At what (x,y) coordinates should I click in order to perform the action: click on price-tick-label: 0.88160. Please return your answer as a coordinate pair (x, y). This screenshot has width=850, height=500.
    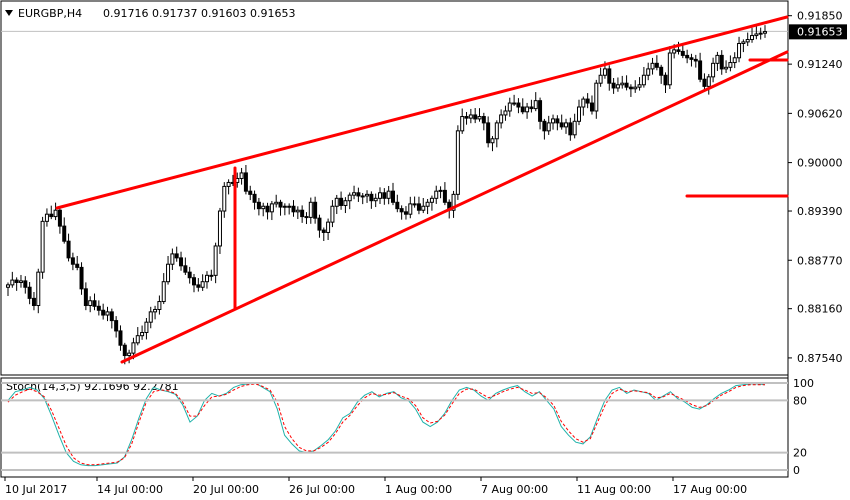
    Looking at the image, I should click on (820, 309).